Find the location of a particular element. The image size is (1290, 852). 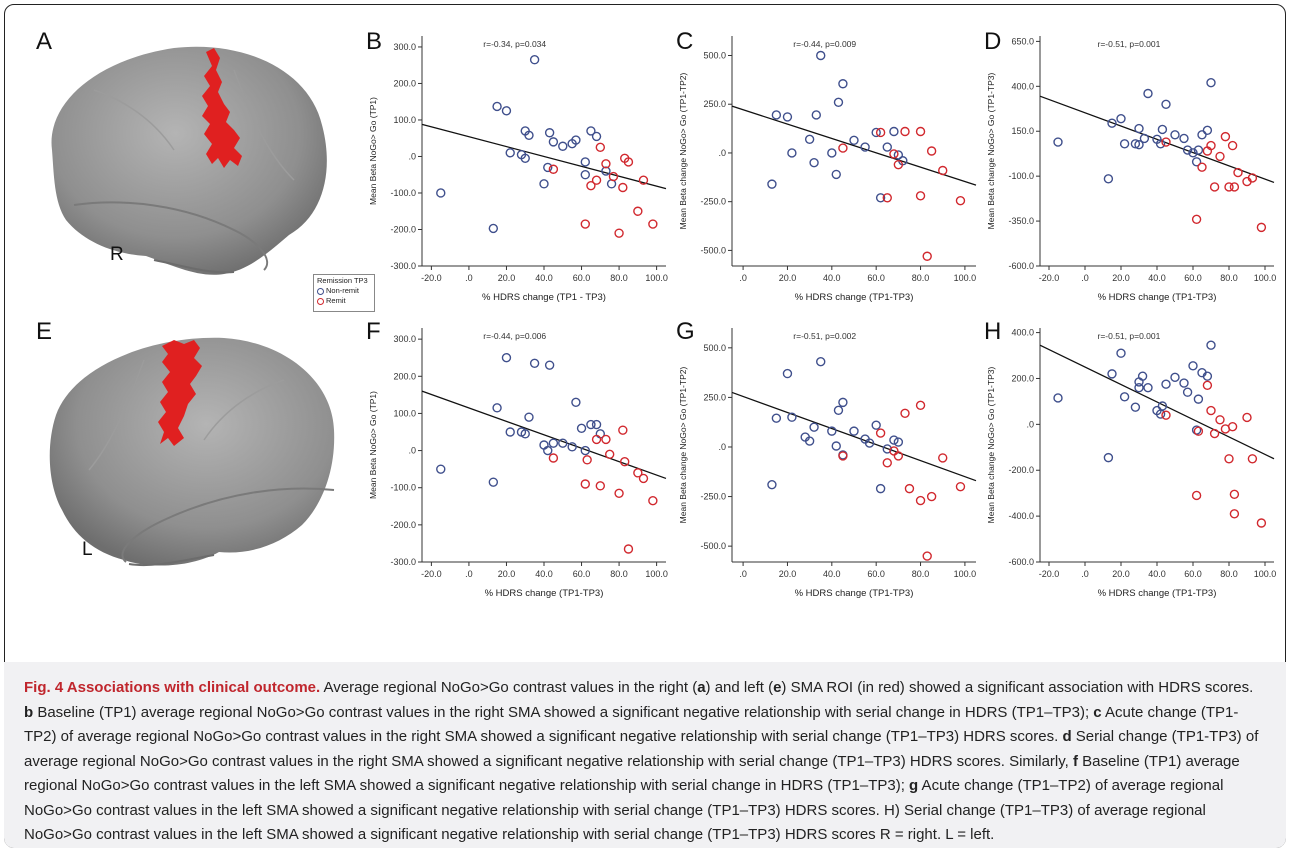

caption-ref-e: e is located at coordinates (777, 687).